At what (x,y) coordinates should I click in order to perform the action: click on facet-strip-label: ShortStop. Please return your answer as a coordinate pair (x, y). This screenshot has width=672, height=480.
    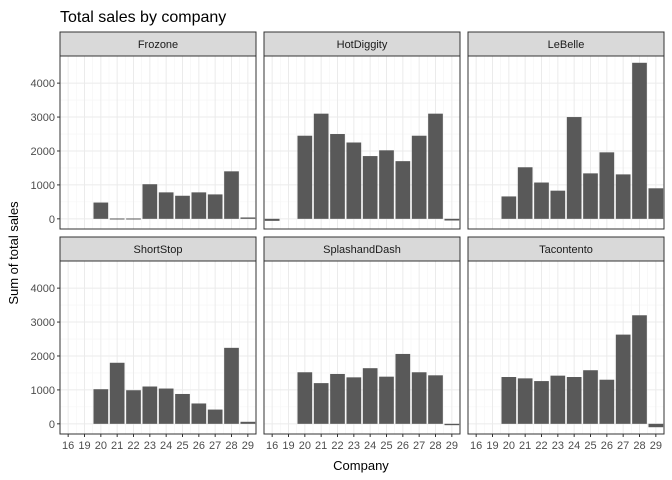
    Looking at the image, I should click on (158, 250).